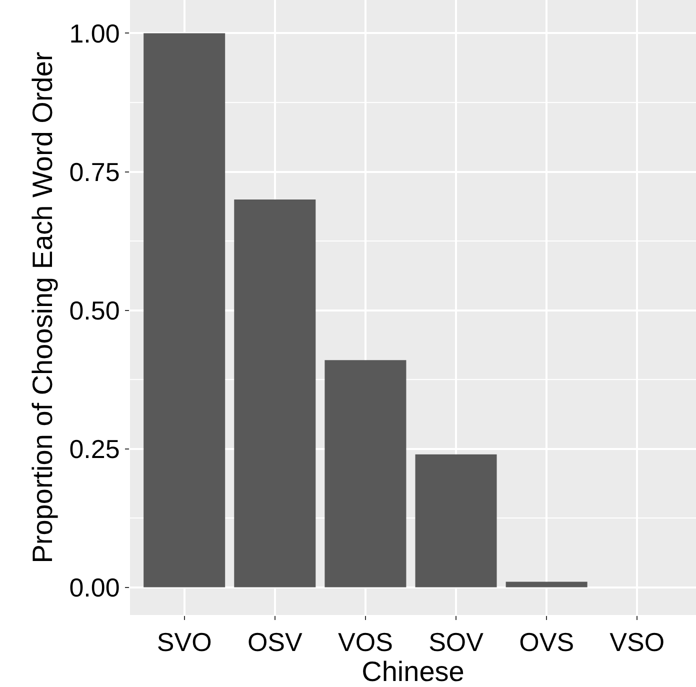 Image resolution: width=696 pixels, height=687 pixels. What do you see at coordinates (94, 587) in the screenshot?
I see `y-tick-label: 0.00` at bounding box center [94, 587].